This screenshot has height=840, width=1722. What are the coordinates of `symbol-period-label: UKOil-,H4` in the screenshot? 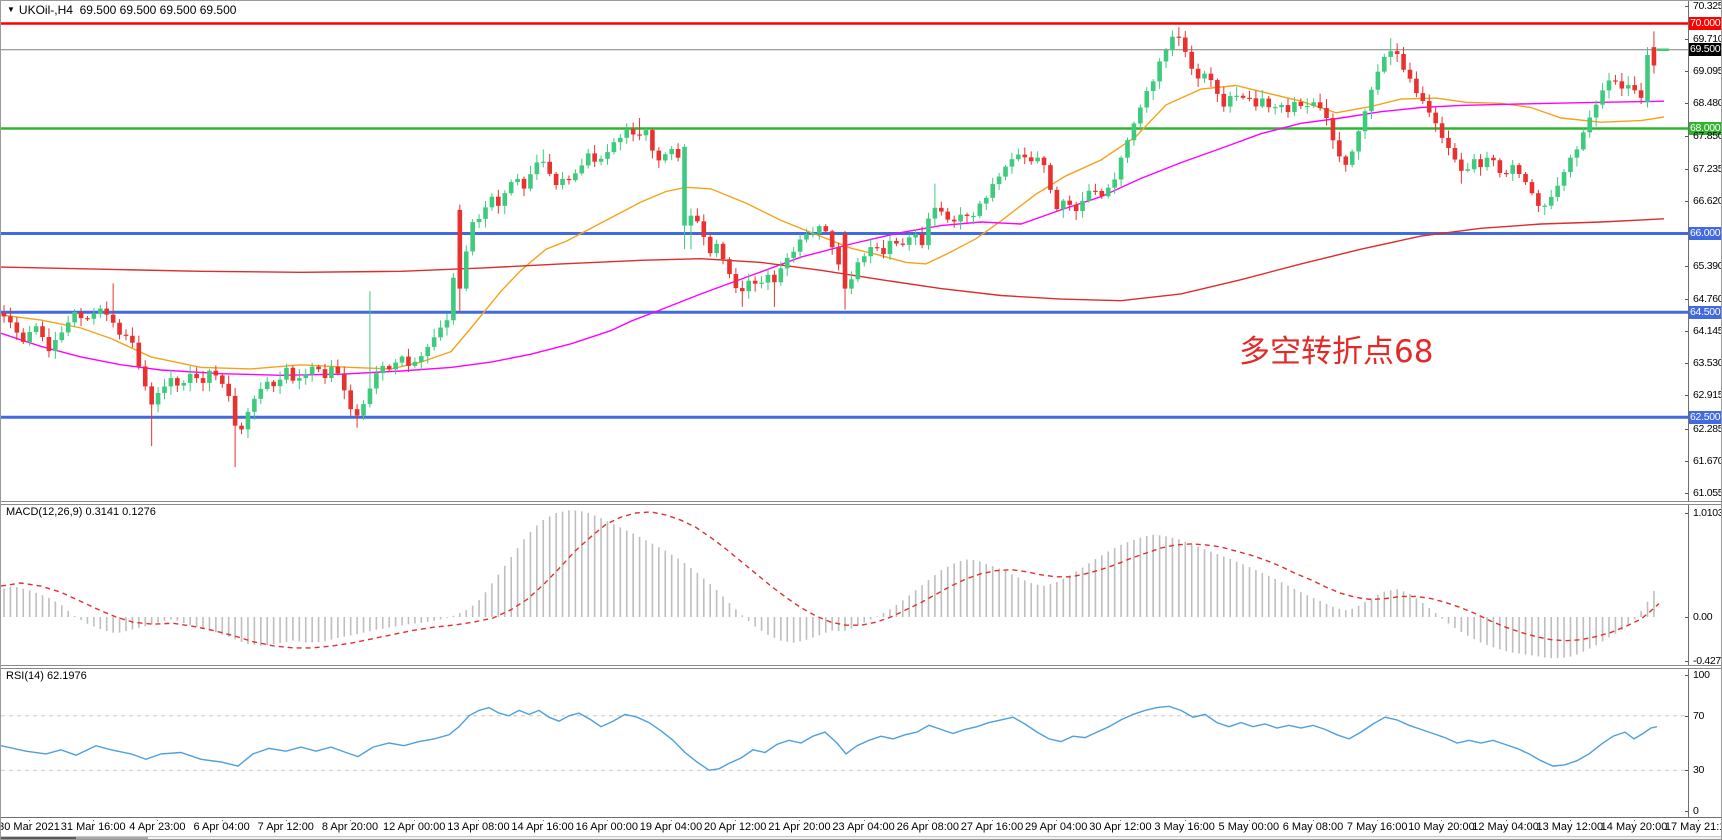 It's located at (45, 10).